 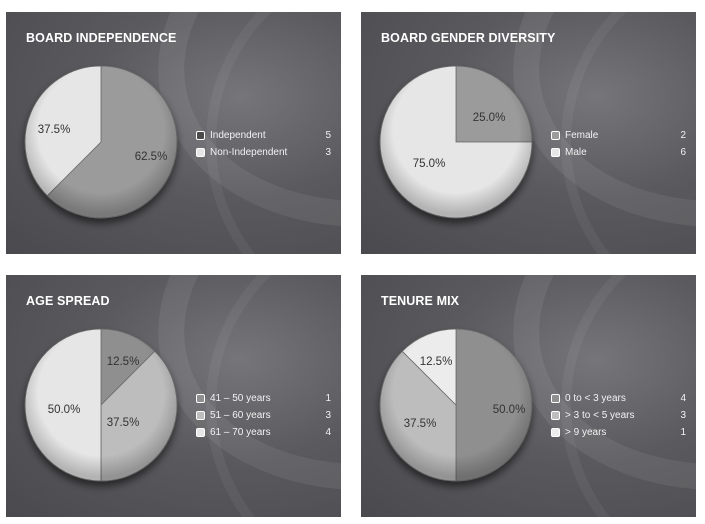 I want to click on legend-item: 0 to < 3 years 4, so click(x=618, y=401).